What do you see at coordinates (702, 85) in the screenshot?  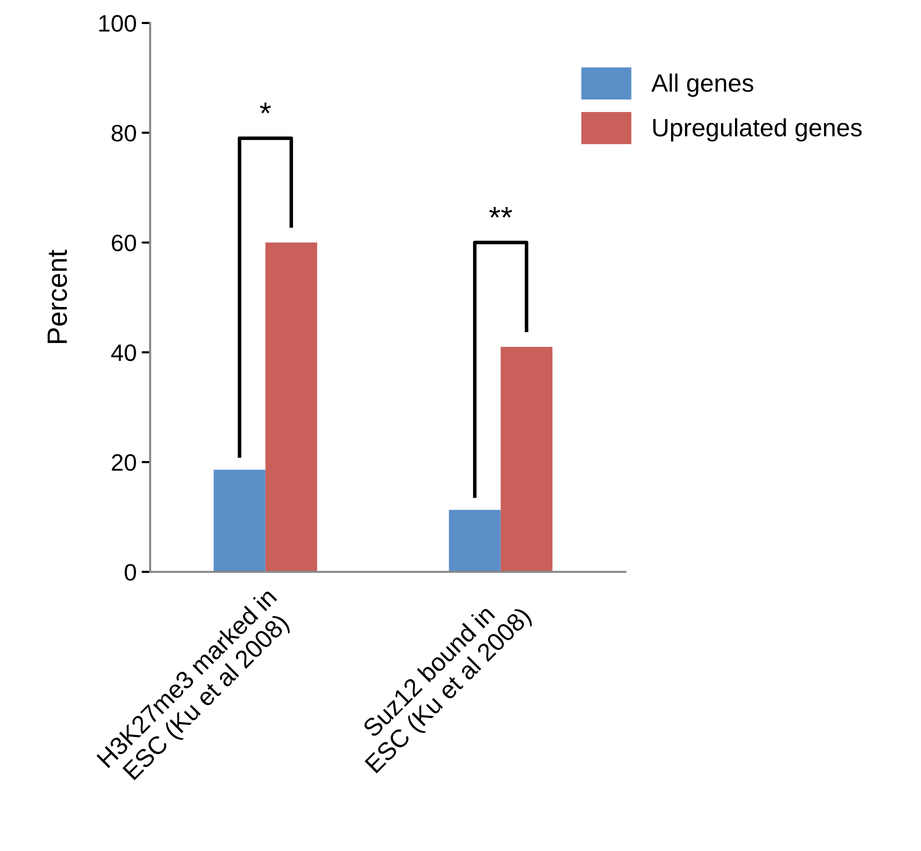 I see `legend-label: All genes` at bounding box center [702, 85].